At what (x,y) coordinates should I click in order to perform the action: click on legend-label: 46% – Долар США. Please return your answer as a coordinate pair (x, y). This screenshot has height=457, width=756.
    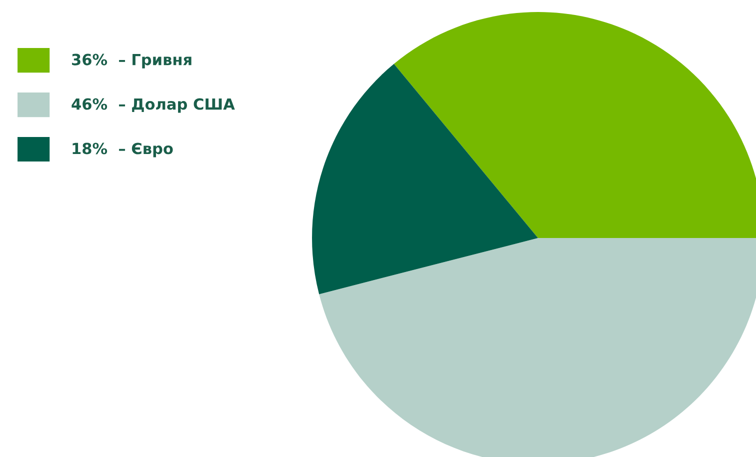
    Looking at the image, I should click on (153, 105).